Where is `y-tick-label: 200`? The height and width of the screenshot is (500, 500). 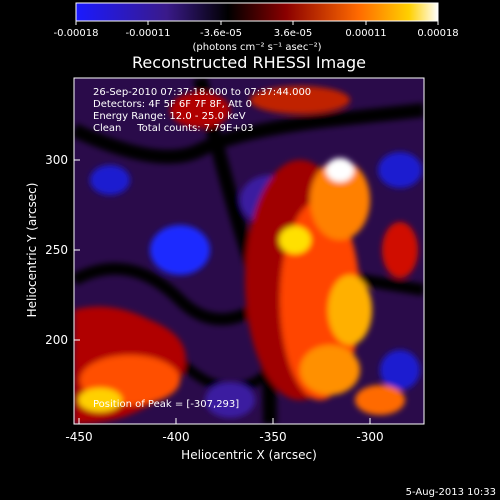
y-tick-label: 200 is located at coordinates (56, 340).